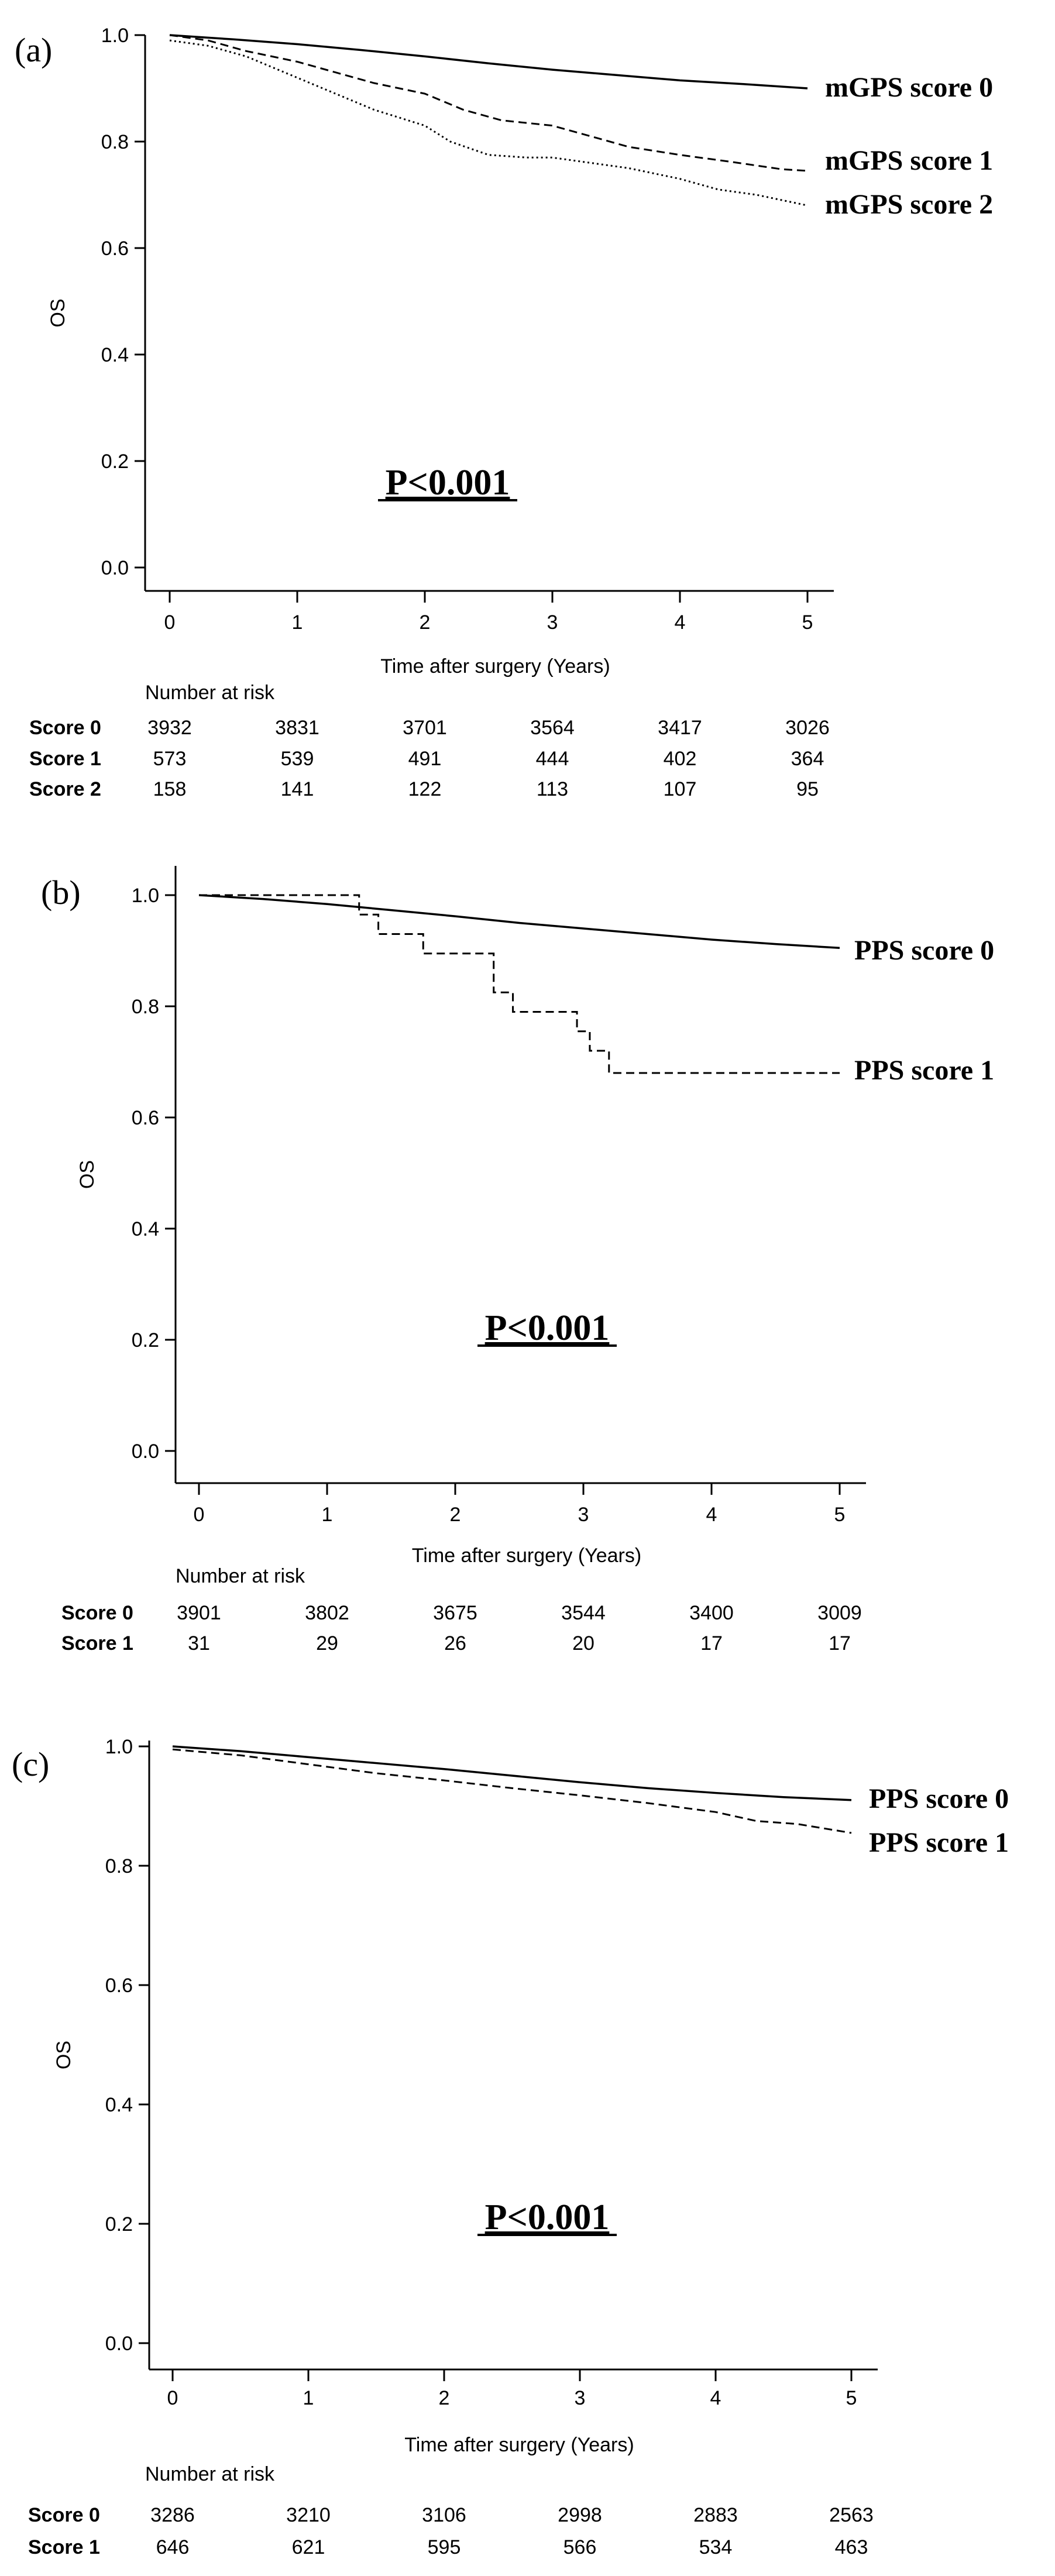 Image resolution: width=1055 pixels, height=2576 pixels. Describe the element at coordinates (580, 2547) in the screenshot. I see `risk-cell: 566` at that location.